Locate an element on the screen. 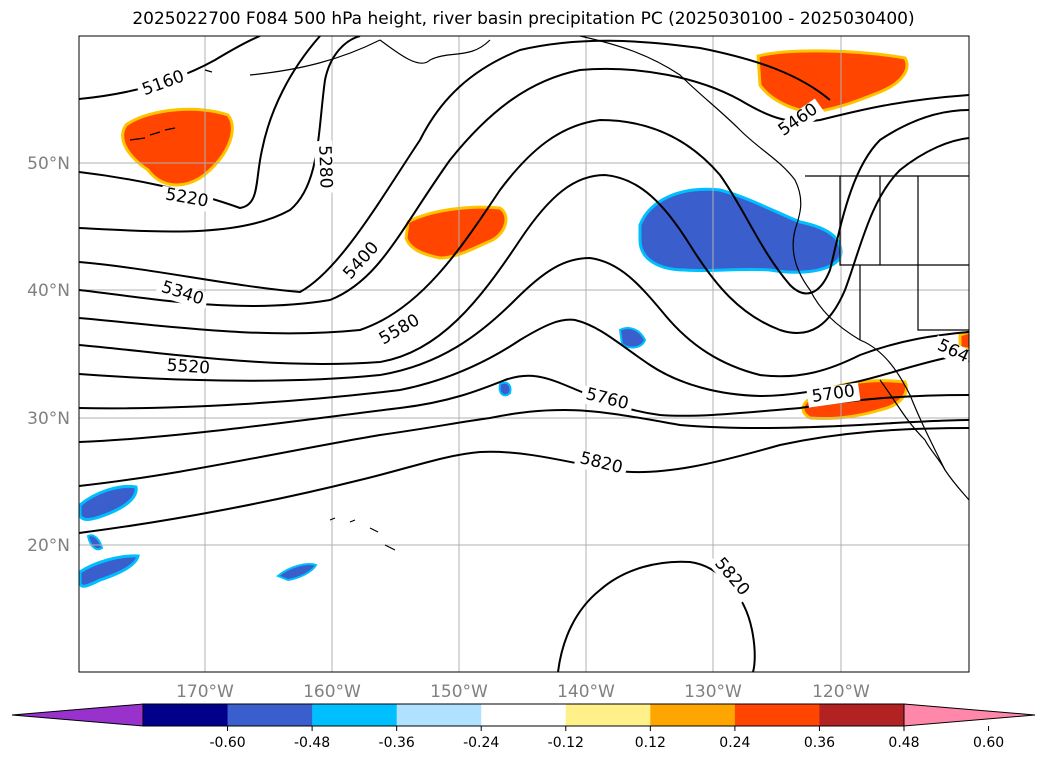 Image resolution: width=1047 pixels, height=765 pixels. colorbar-tick-label: 0.48 is located at coordinates (903, 743).